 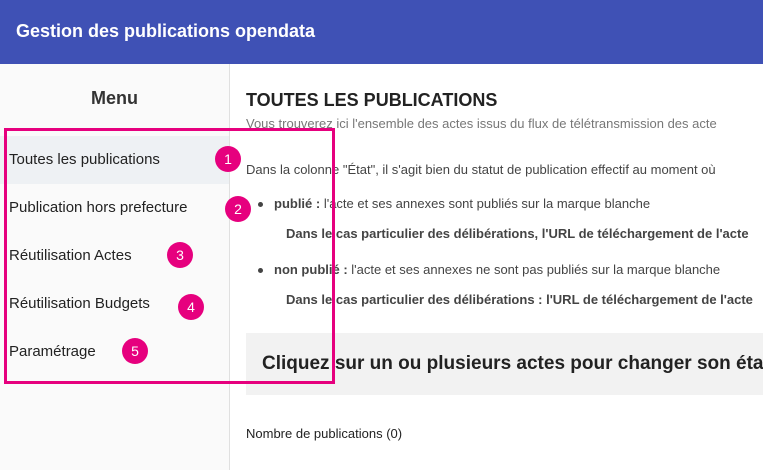 What do you see at coordinates (84, 159) in the screenshot?
I see `menu-item-label: Toutes les publications` at bounding box center [84, 159].